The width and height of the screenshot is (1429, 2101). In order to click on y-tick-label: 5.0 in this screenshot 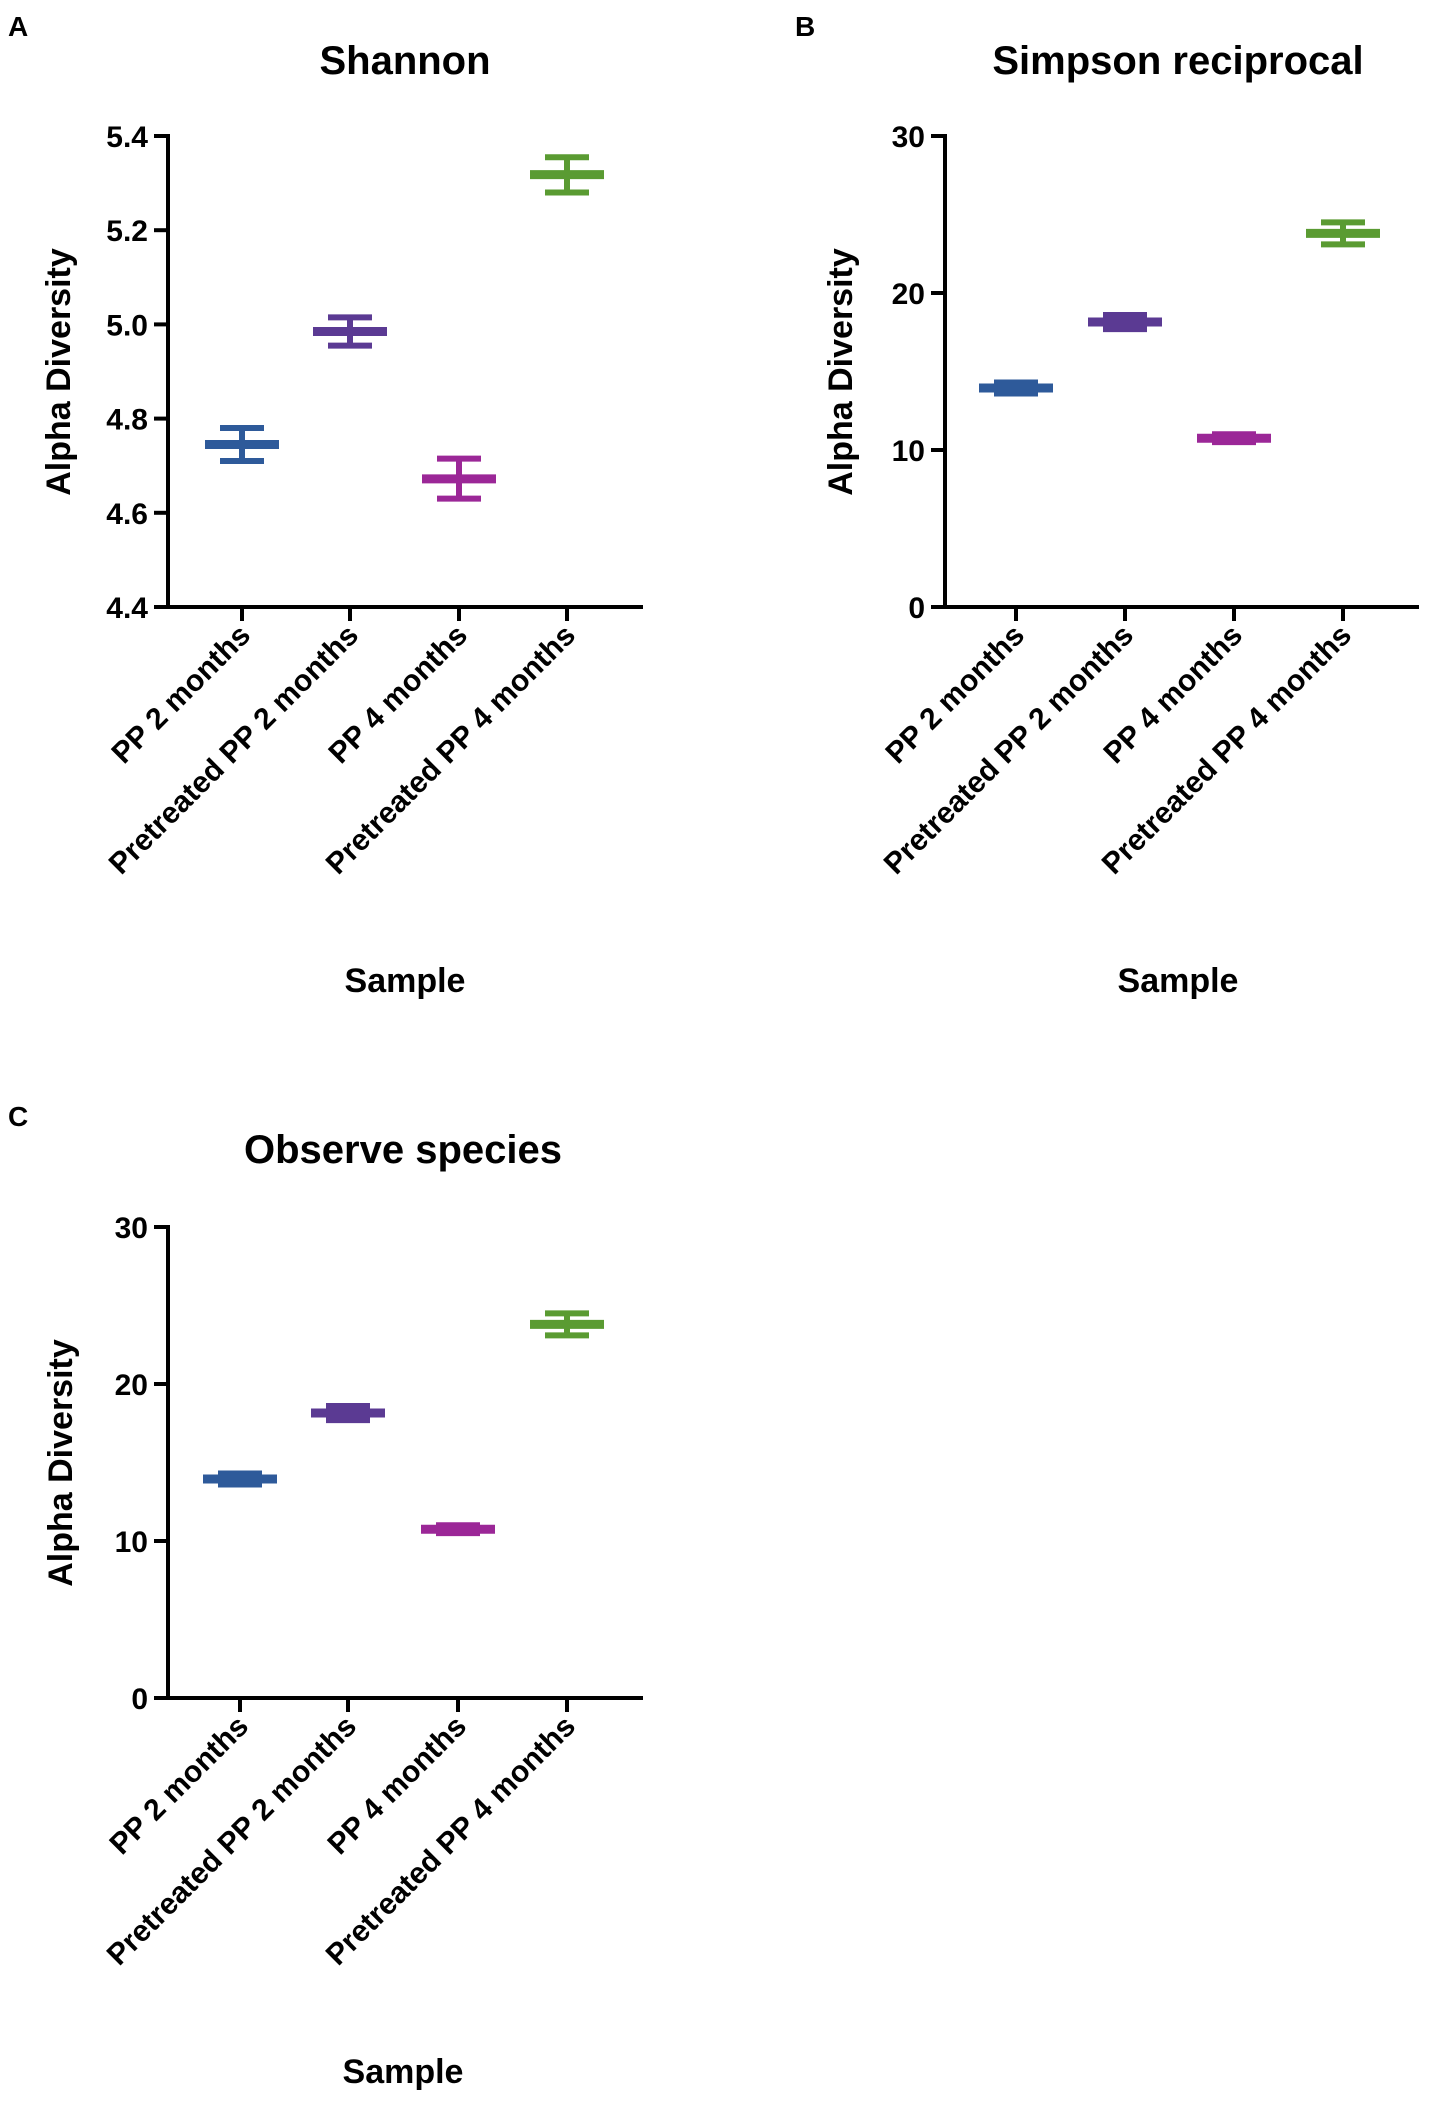, I will do `click(127, 325)`.